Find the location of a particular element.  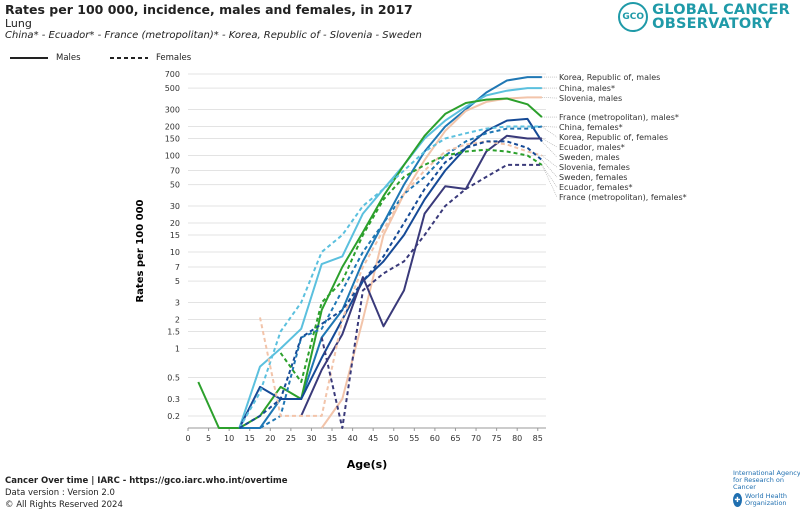

x-tick-label: 85 is located at coordinates (538, 438).